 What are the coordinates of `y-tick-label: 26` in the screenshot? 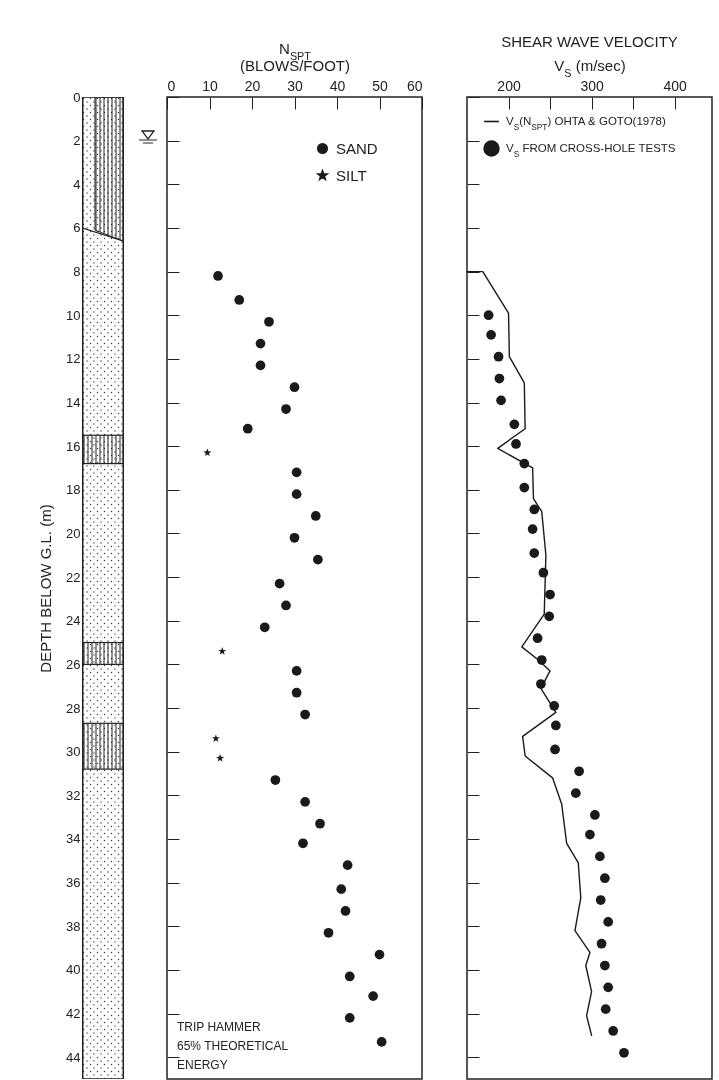 It's located at (73, 664).